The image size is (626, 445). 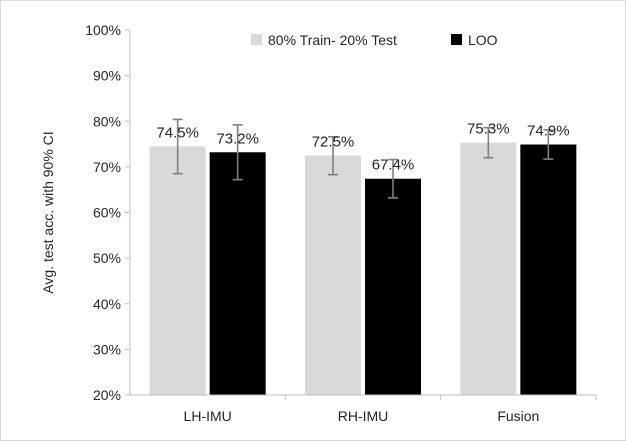 What do you see at coordinates (363, 416) in the screenshot?
I see `x-category-label: RH-IMU` at bounding box center [363, 416].